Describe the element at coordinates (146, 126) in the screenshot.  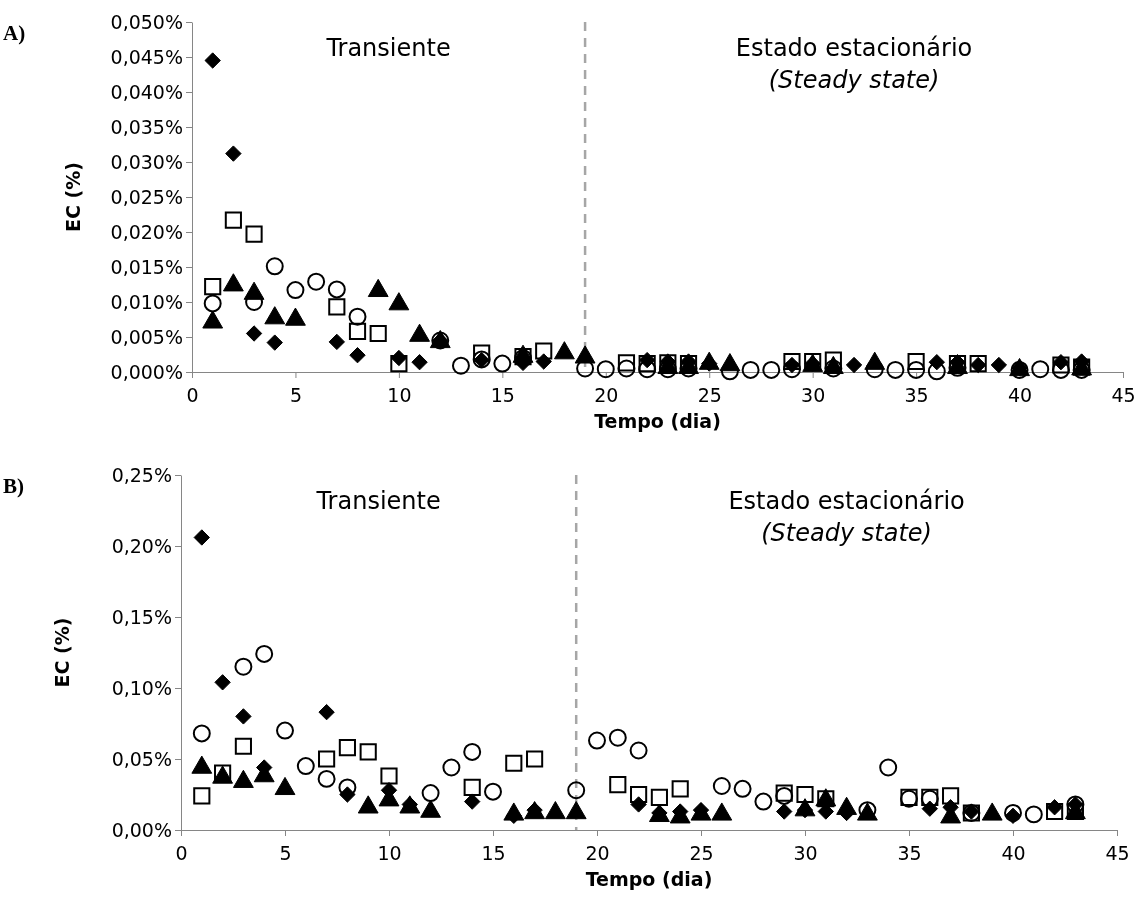
I see `y-tick-label: 0,035%` at that location.